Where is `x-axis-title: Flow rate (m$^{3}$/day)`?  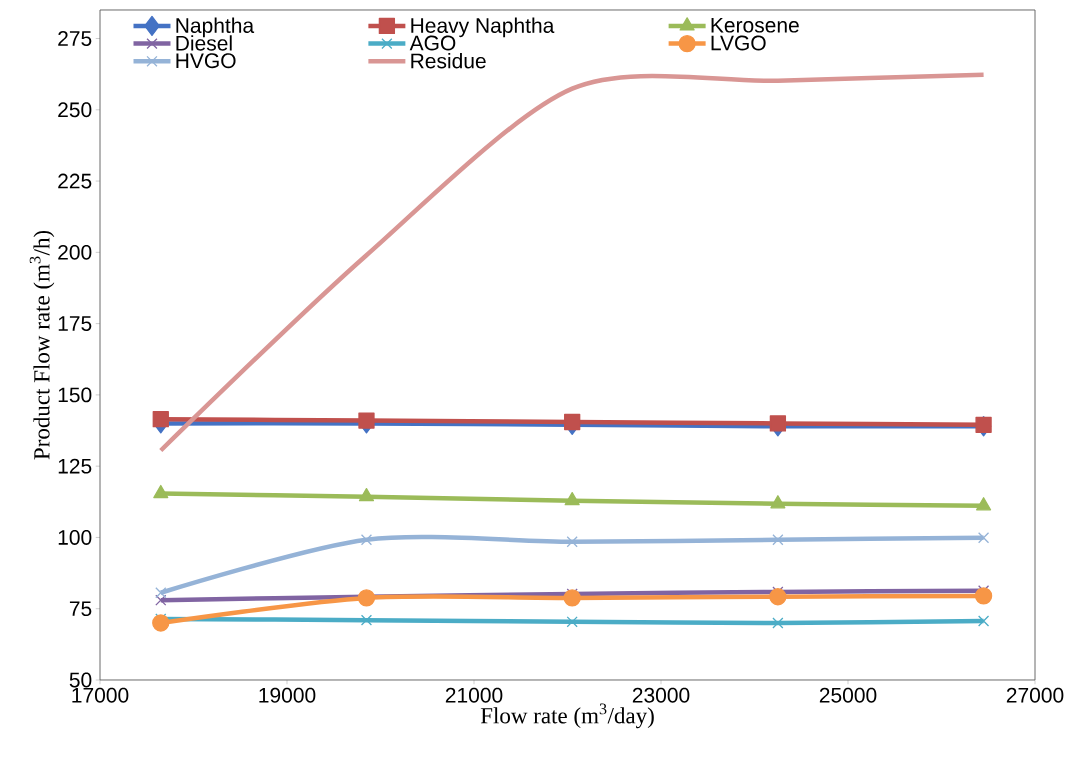
x-axis-title: Flow rate (m$^{3}$/day) is located at coordinates (567, 716).